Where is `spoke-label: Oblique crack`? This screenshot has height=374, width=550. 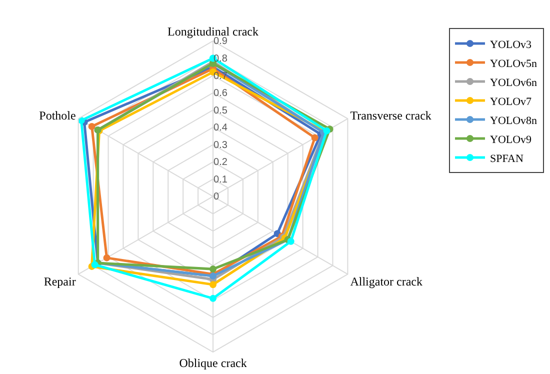
spoke-label: Oblique crack is located at coordinates (213, 363).